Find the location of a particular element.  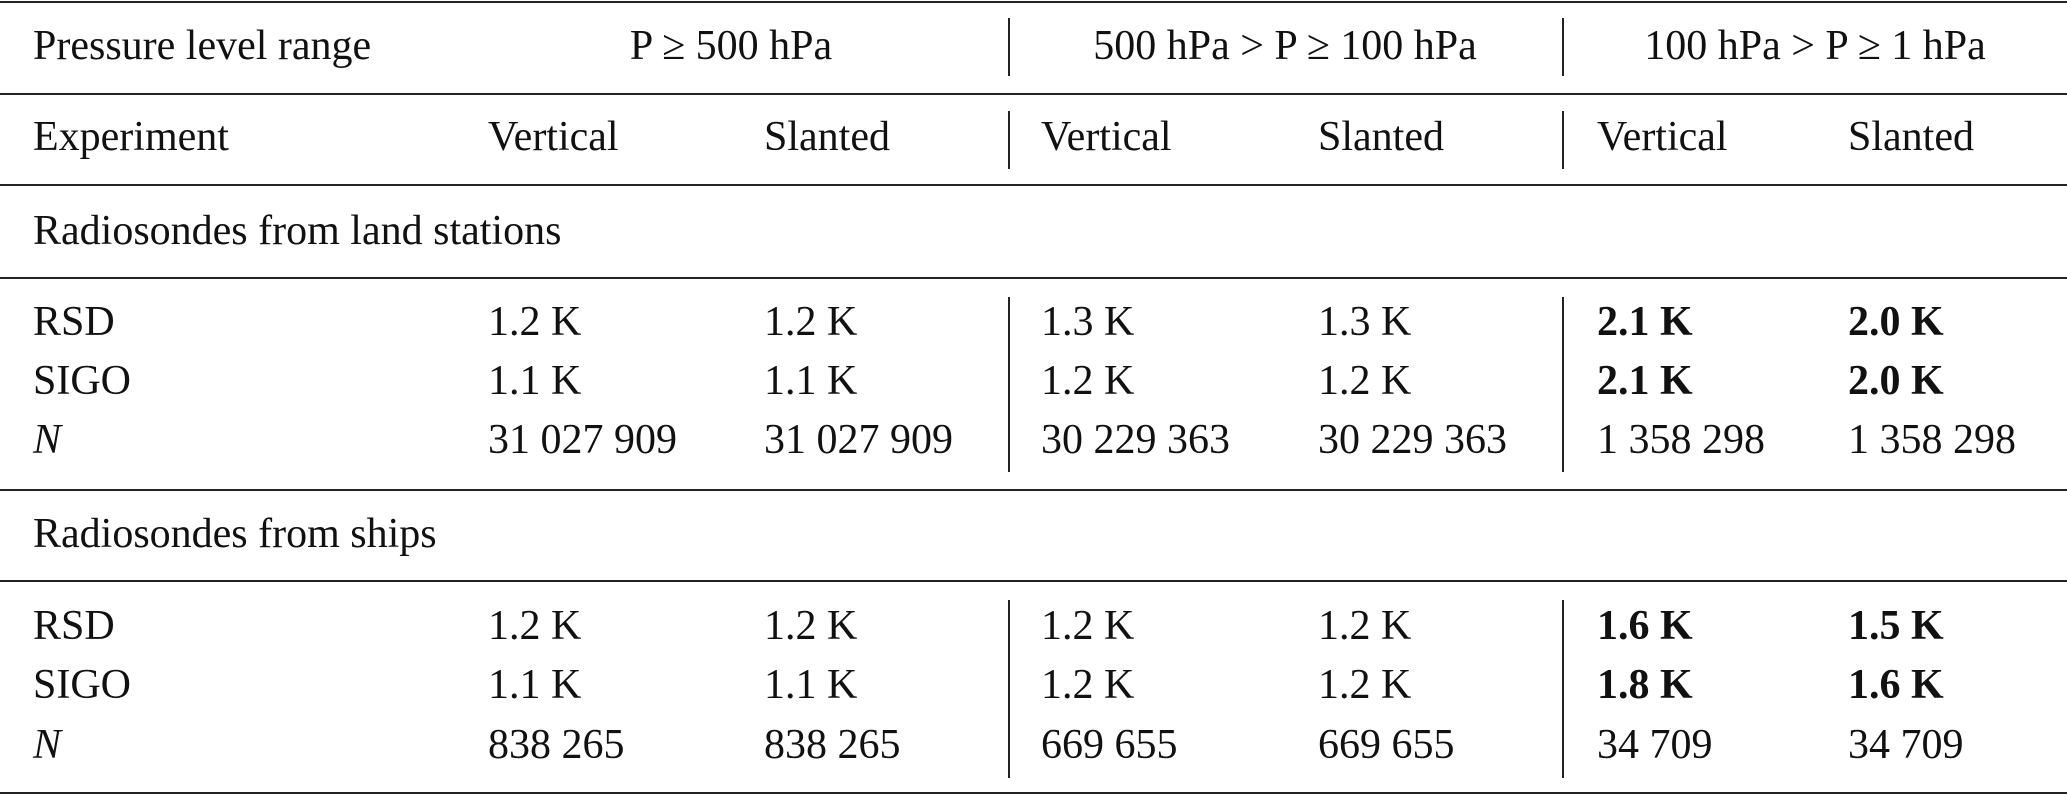

header-cell: 500 hPa > P ≥ 100 hPa is located at coordinates (1285, 46).